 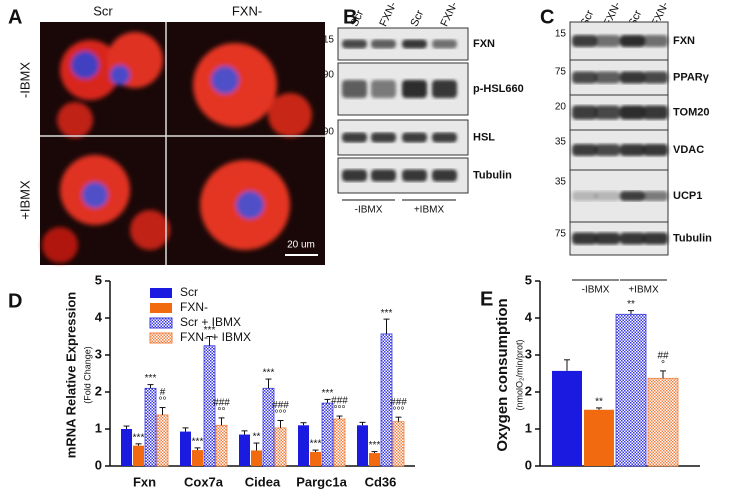 What do you see at coordinates (528, 353) in the screenshot?
I see `y-tick-label: 3` at bounding box center [528, 353].